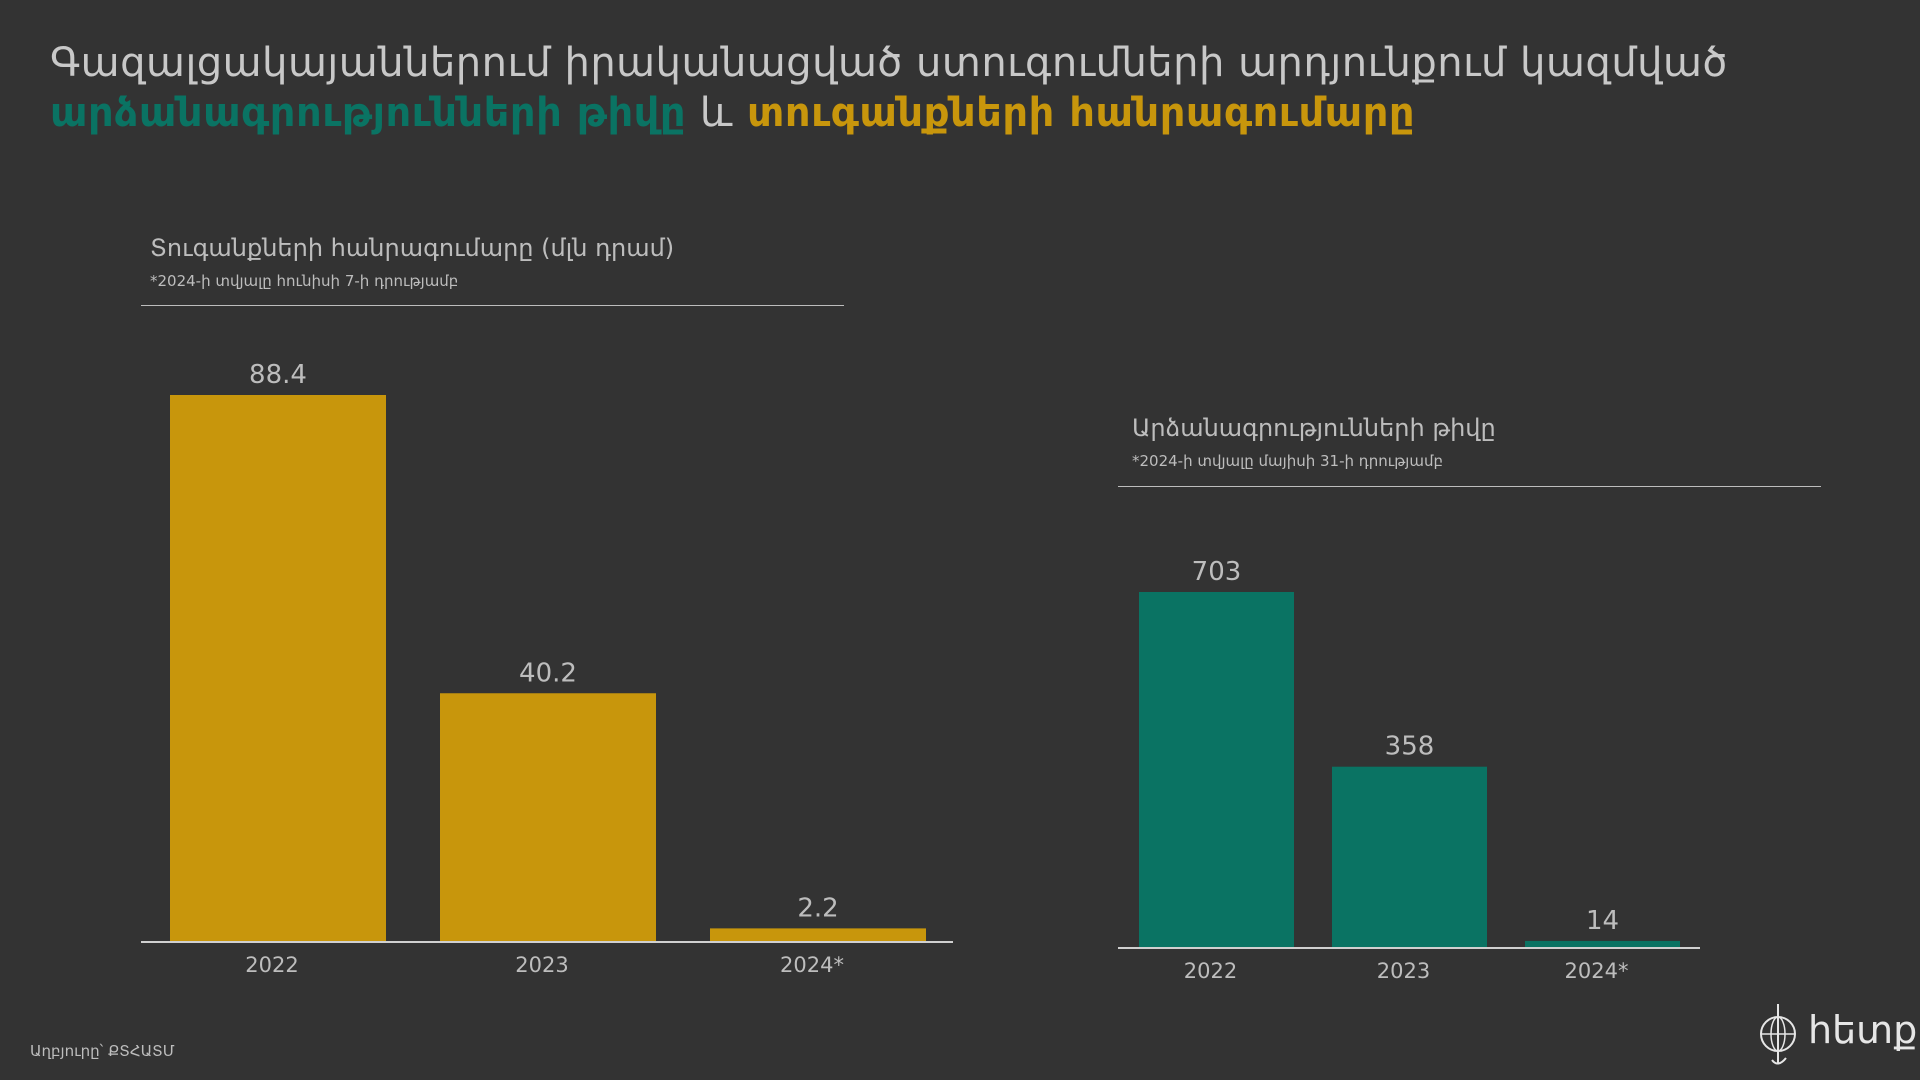 The width and height of the screenshot is (1920, 1080). What do you see at coordinates (1469, 486) in the screenshot?
I see `count-chart-header-rule` at bounding box center [1469, 486].